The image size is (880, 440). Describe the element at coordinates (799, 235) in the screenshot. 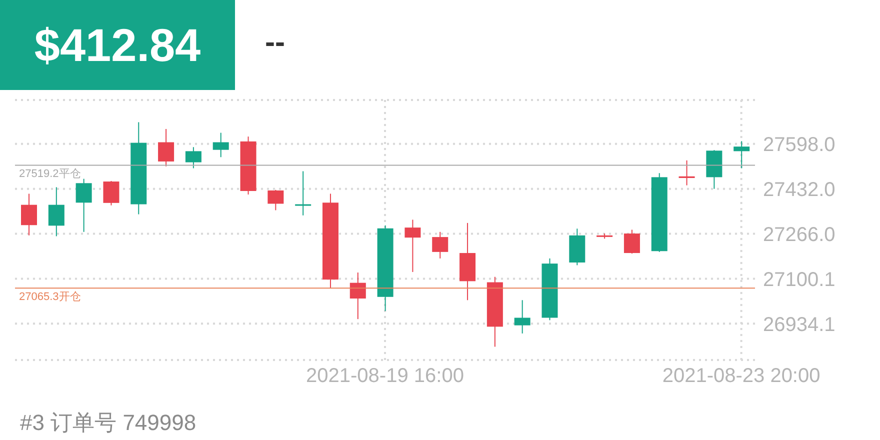

I see `y-tick-label: 27266.0` at that location.